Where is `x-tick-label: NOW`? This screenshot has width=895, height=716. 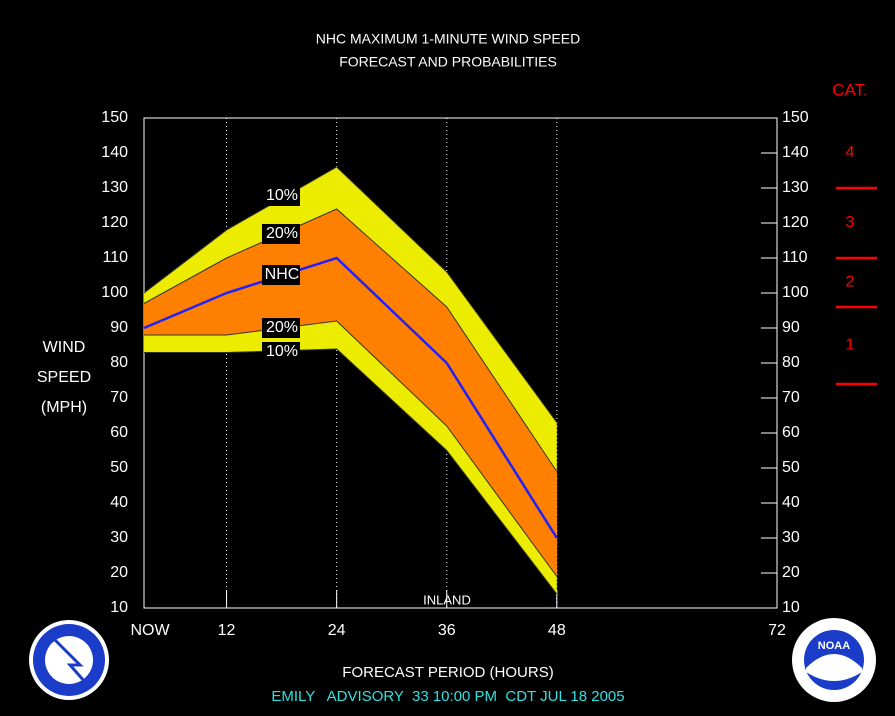
x-tick-label: NOW is located at coordinates (150, 630).